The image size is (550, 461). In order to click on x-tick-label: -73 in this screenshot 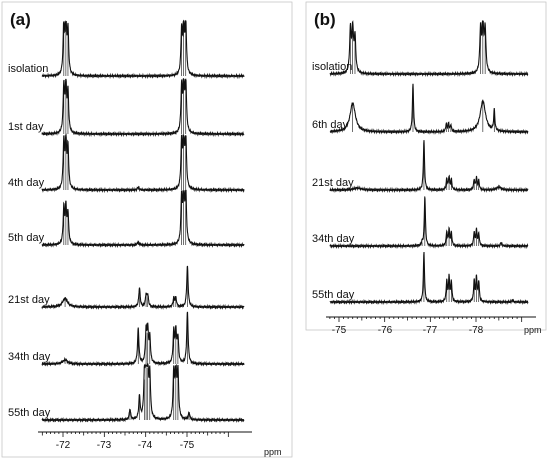, I will do `click(104, 445)`.